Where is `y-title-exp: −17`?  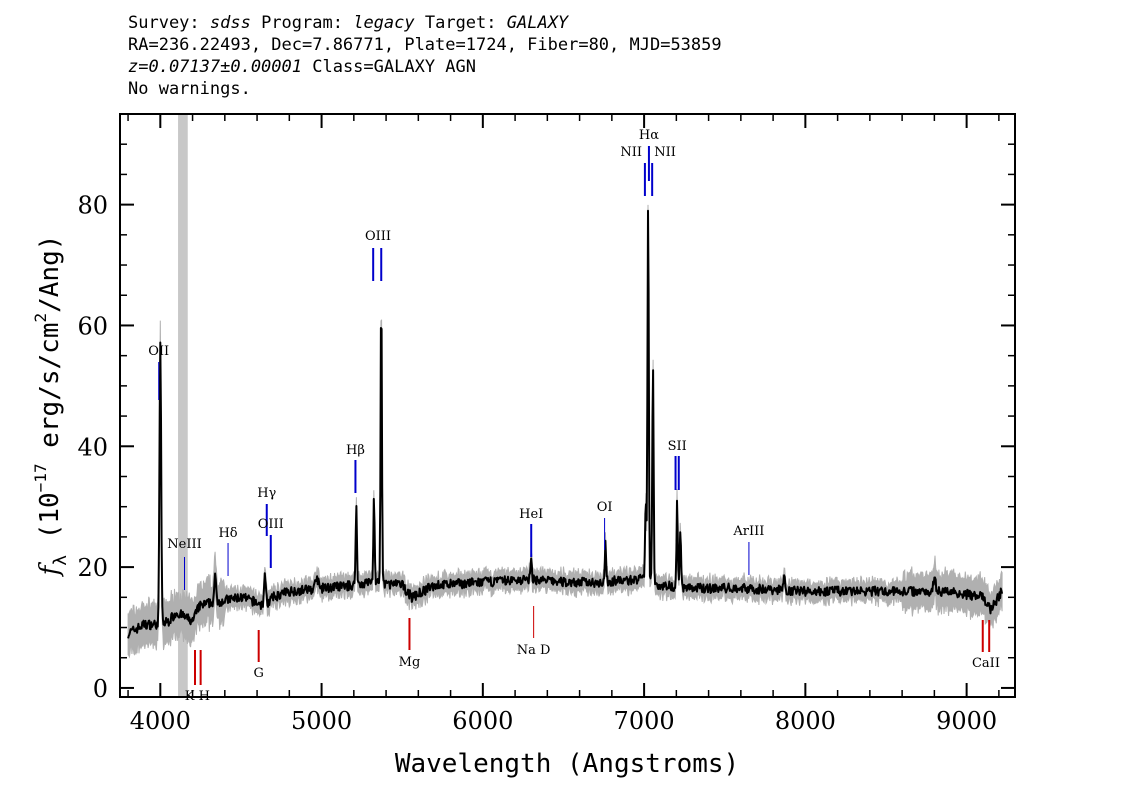
y-title-exp: −17 is located at coordinates (40, 477).